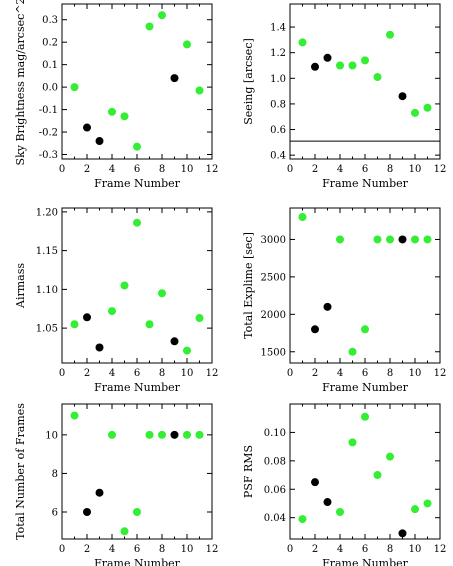 The height and width of the screenshot is (566, 453). I want to click on y-tick-label: 0.06, so click(275, 490).